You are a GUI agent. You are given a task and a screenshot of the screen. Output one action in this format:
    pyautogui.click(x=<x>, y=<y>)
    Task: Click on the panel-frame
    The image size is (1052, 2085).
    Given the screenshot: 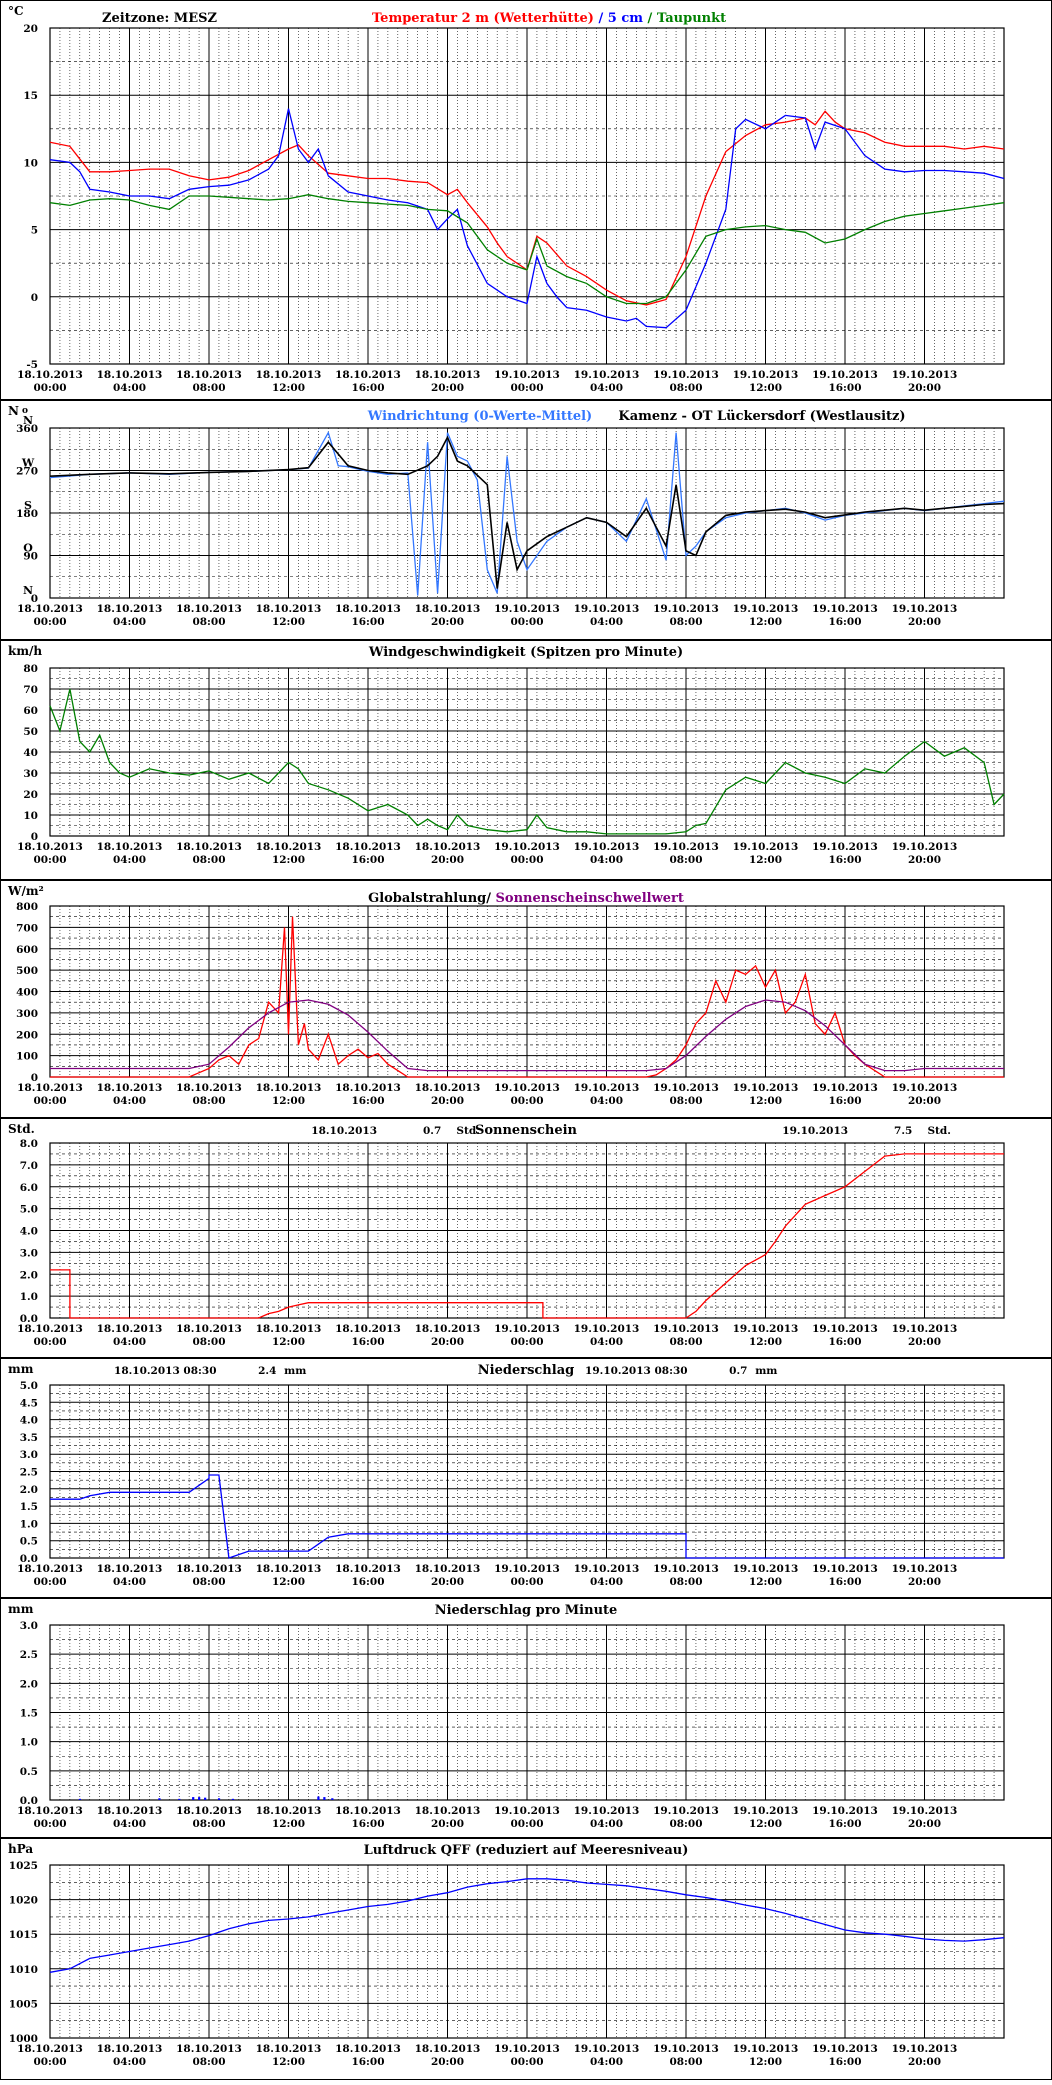 What is the action you would take?
    pyautogui.click(x=526, y=1478)
    